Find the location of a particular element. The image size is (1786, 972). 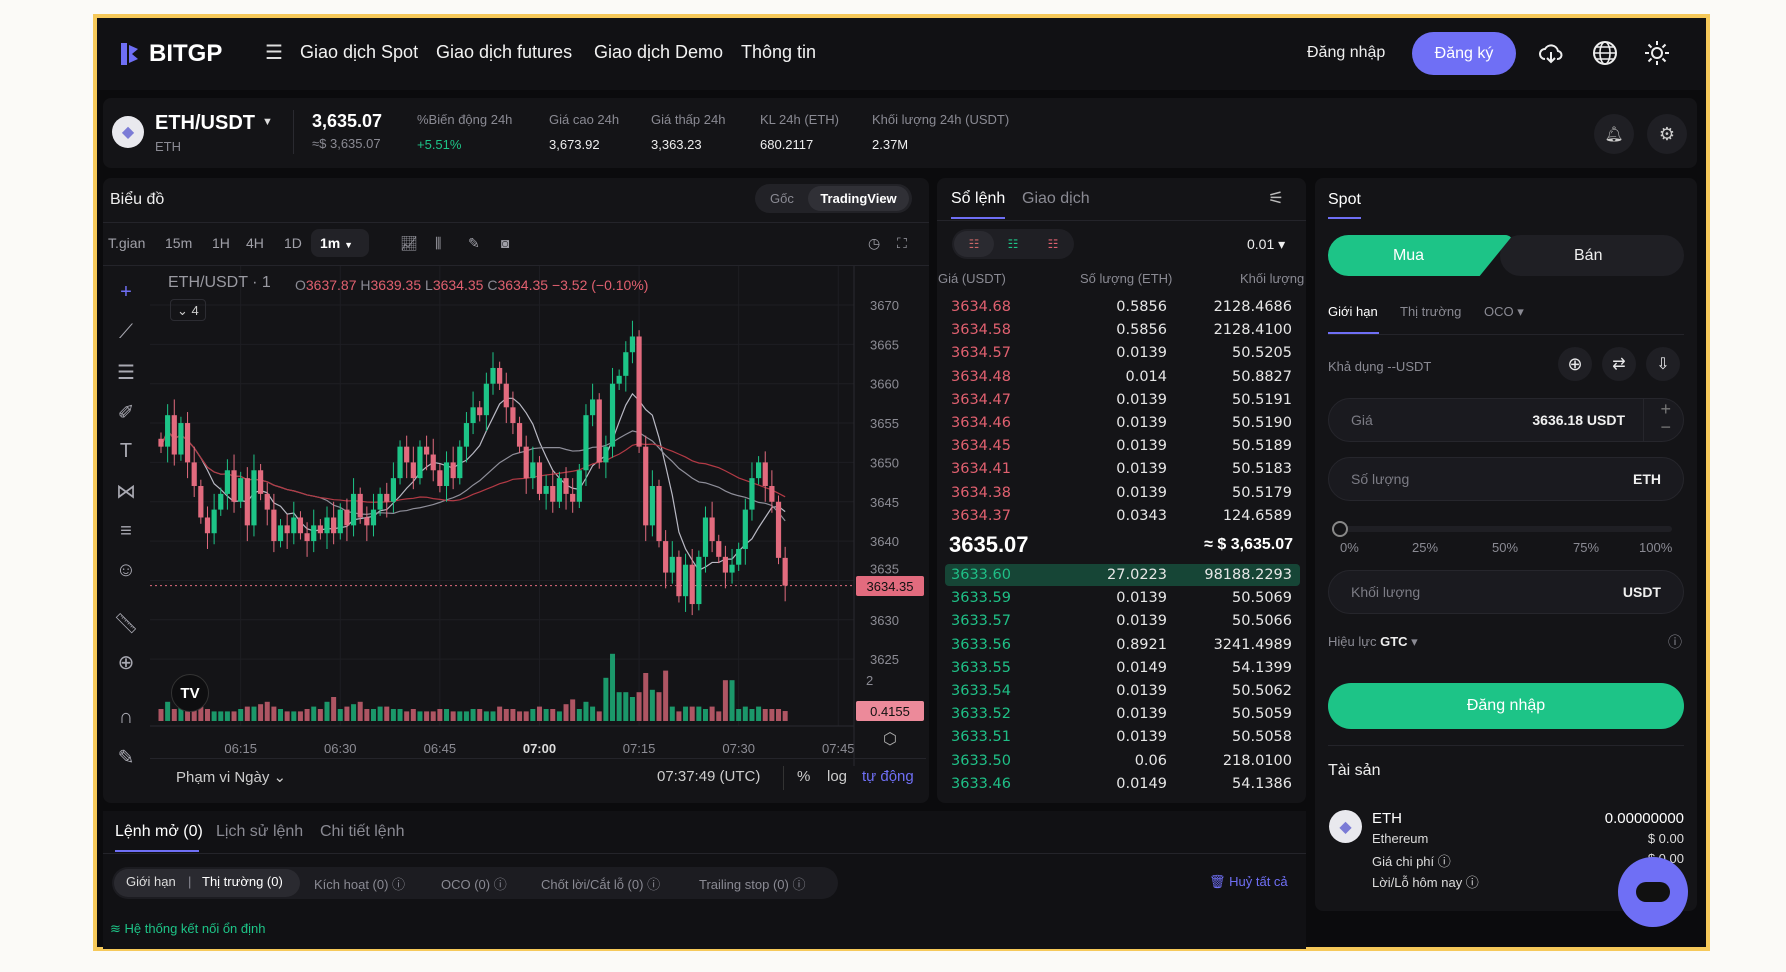

tab-order-details: Chi tiết lệnh is located at coordinates (362, 831).